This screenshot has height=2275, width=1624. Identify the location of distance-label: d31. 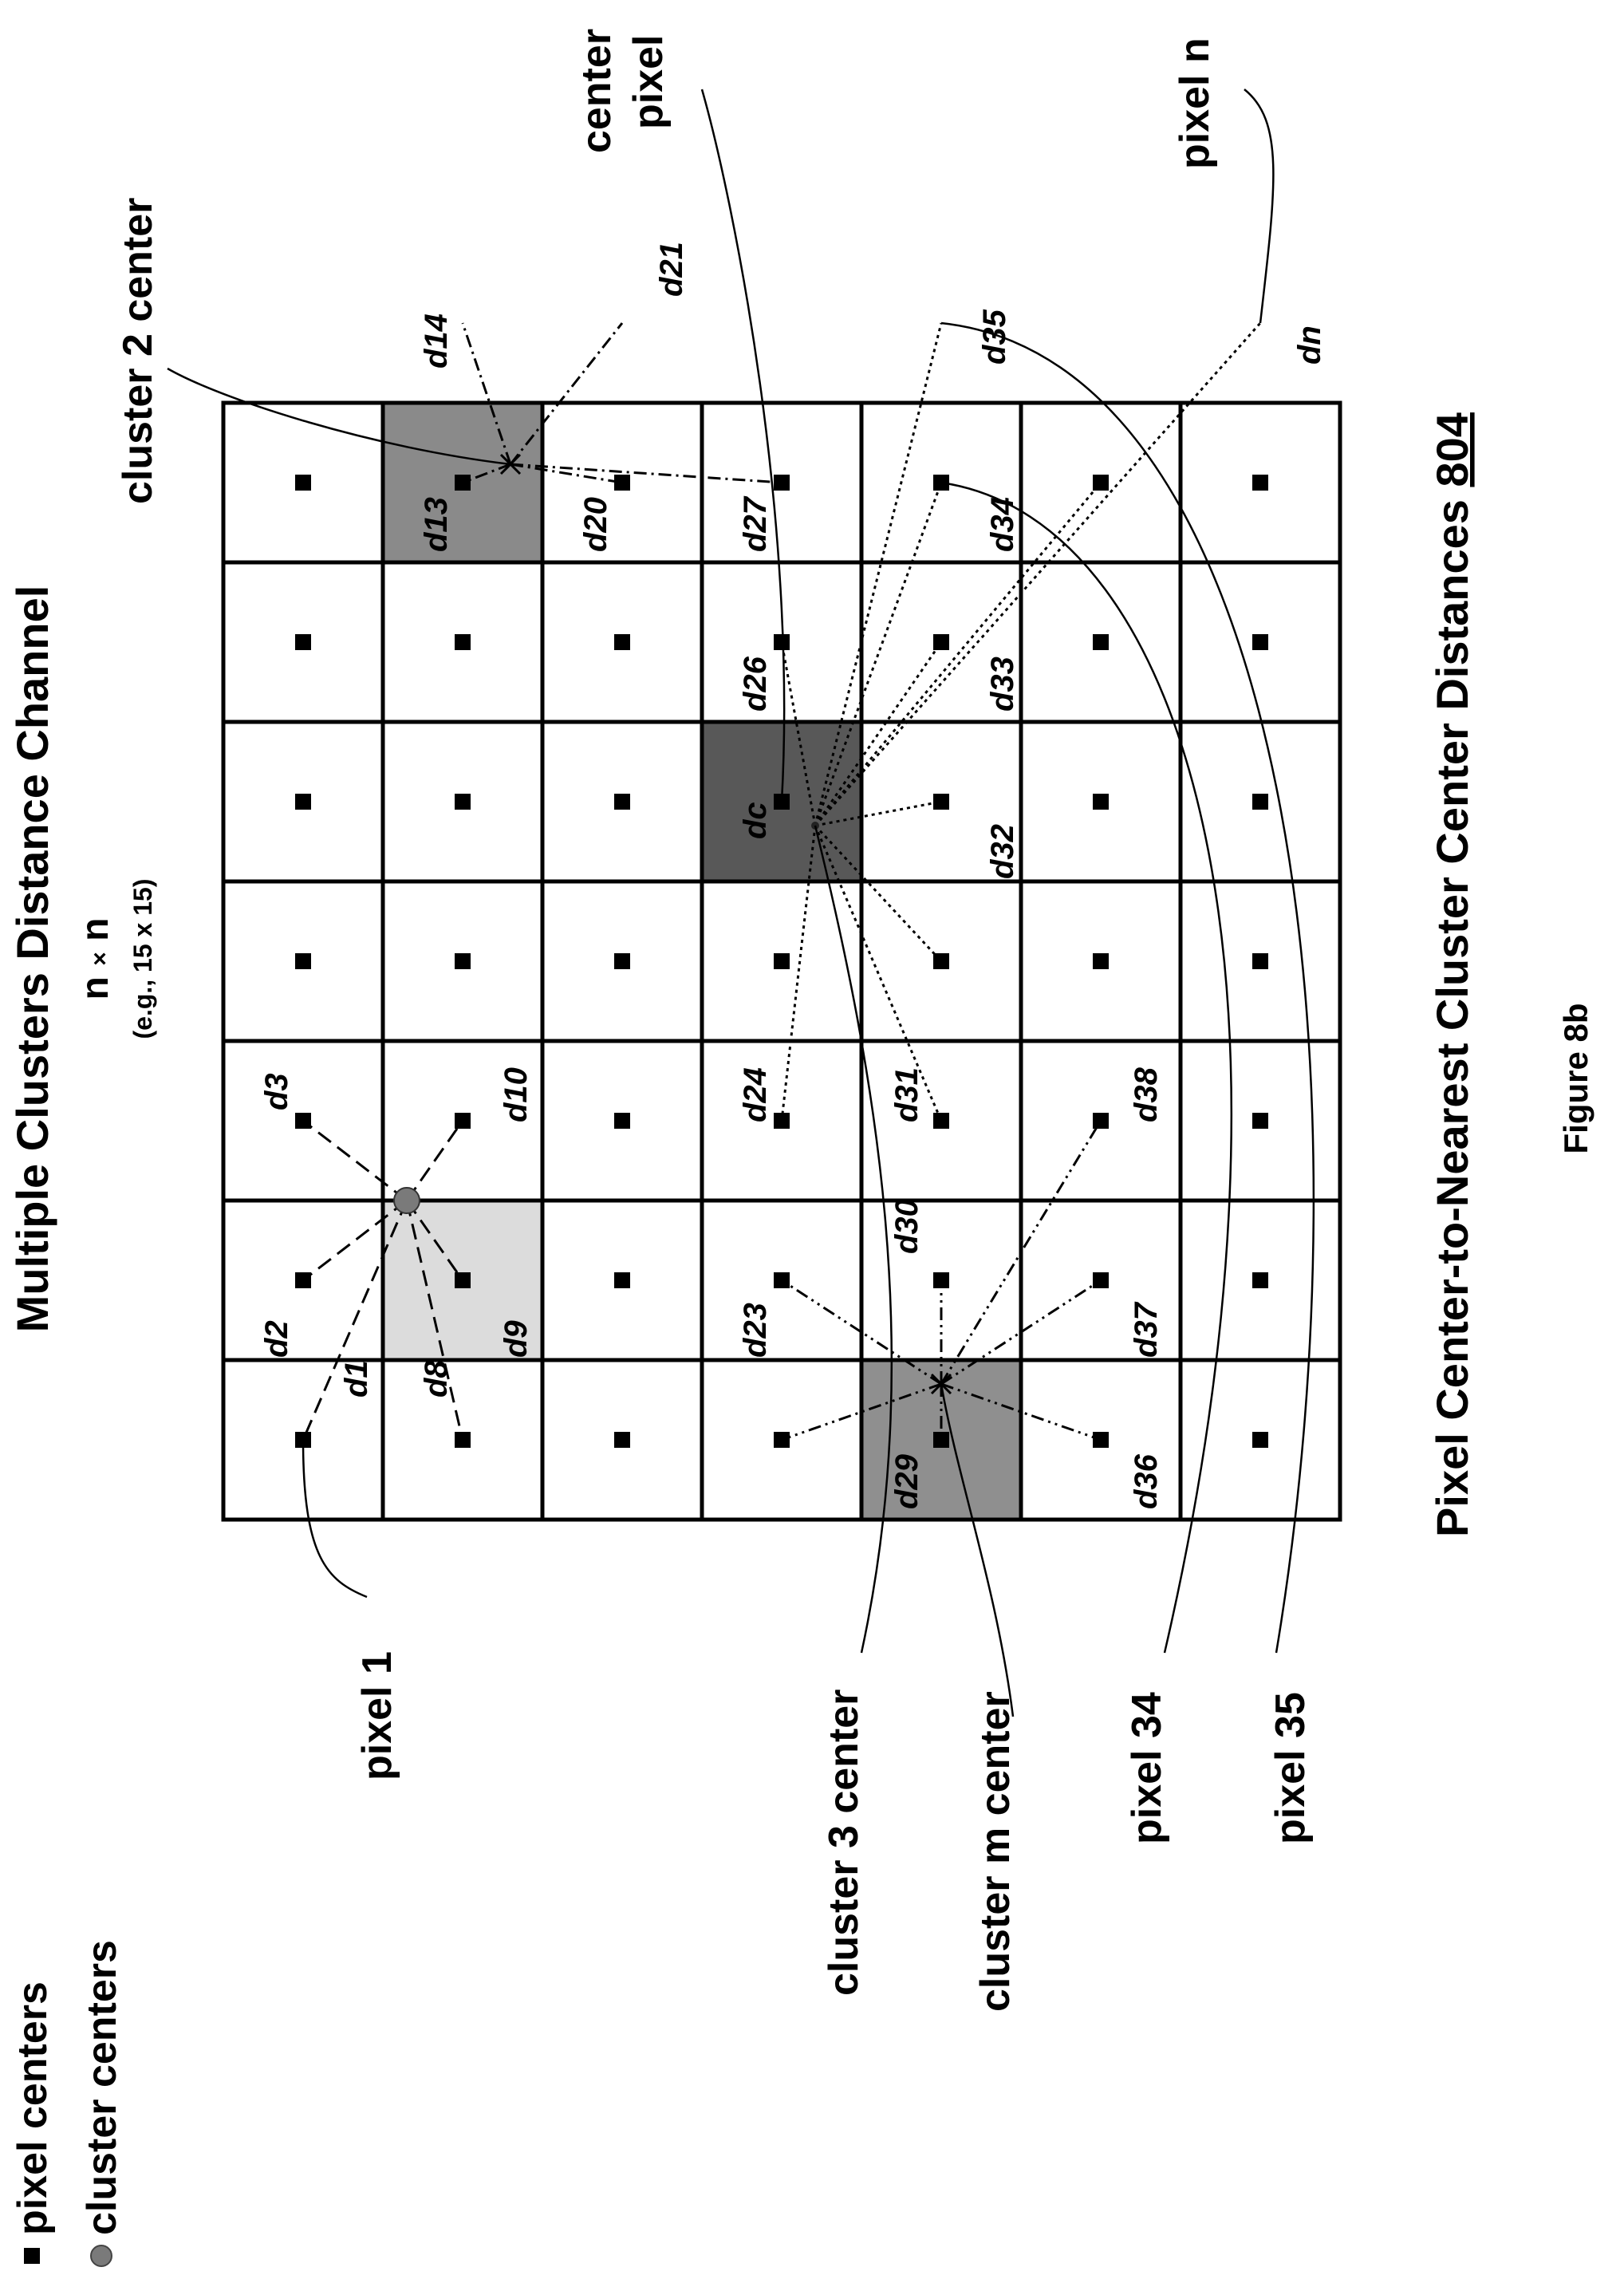
(907, 1094).